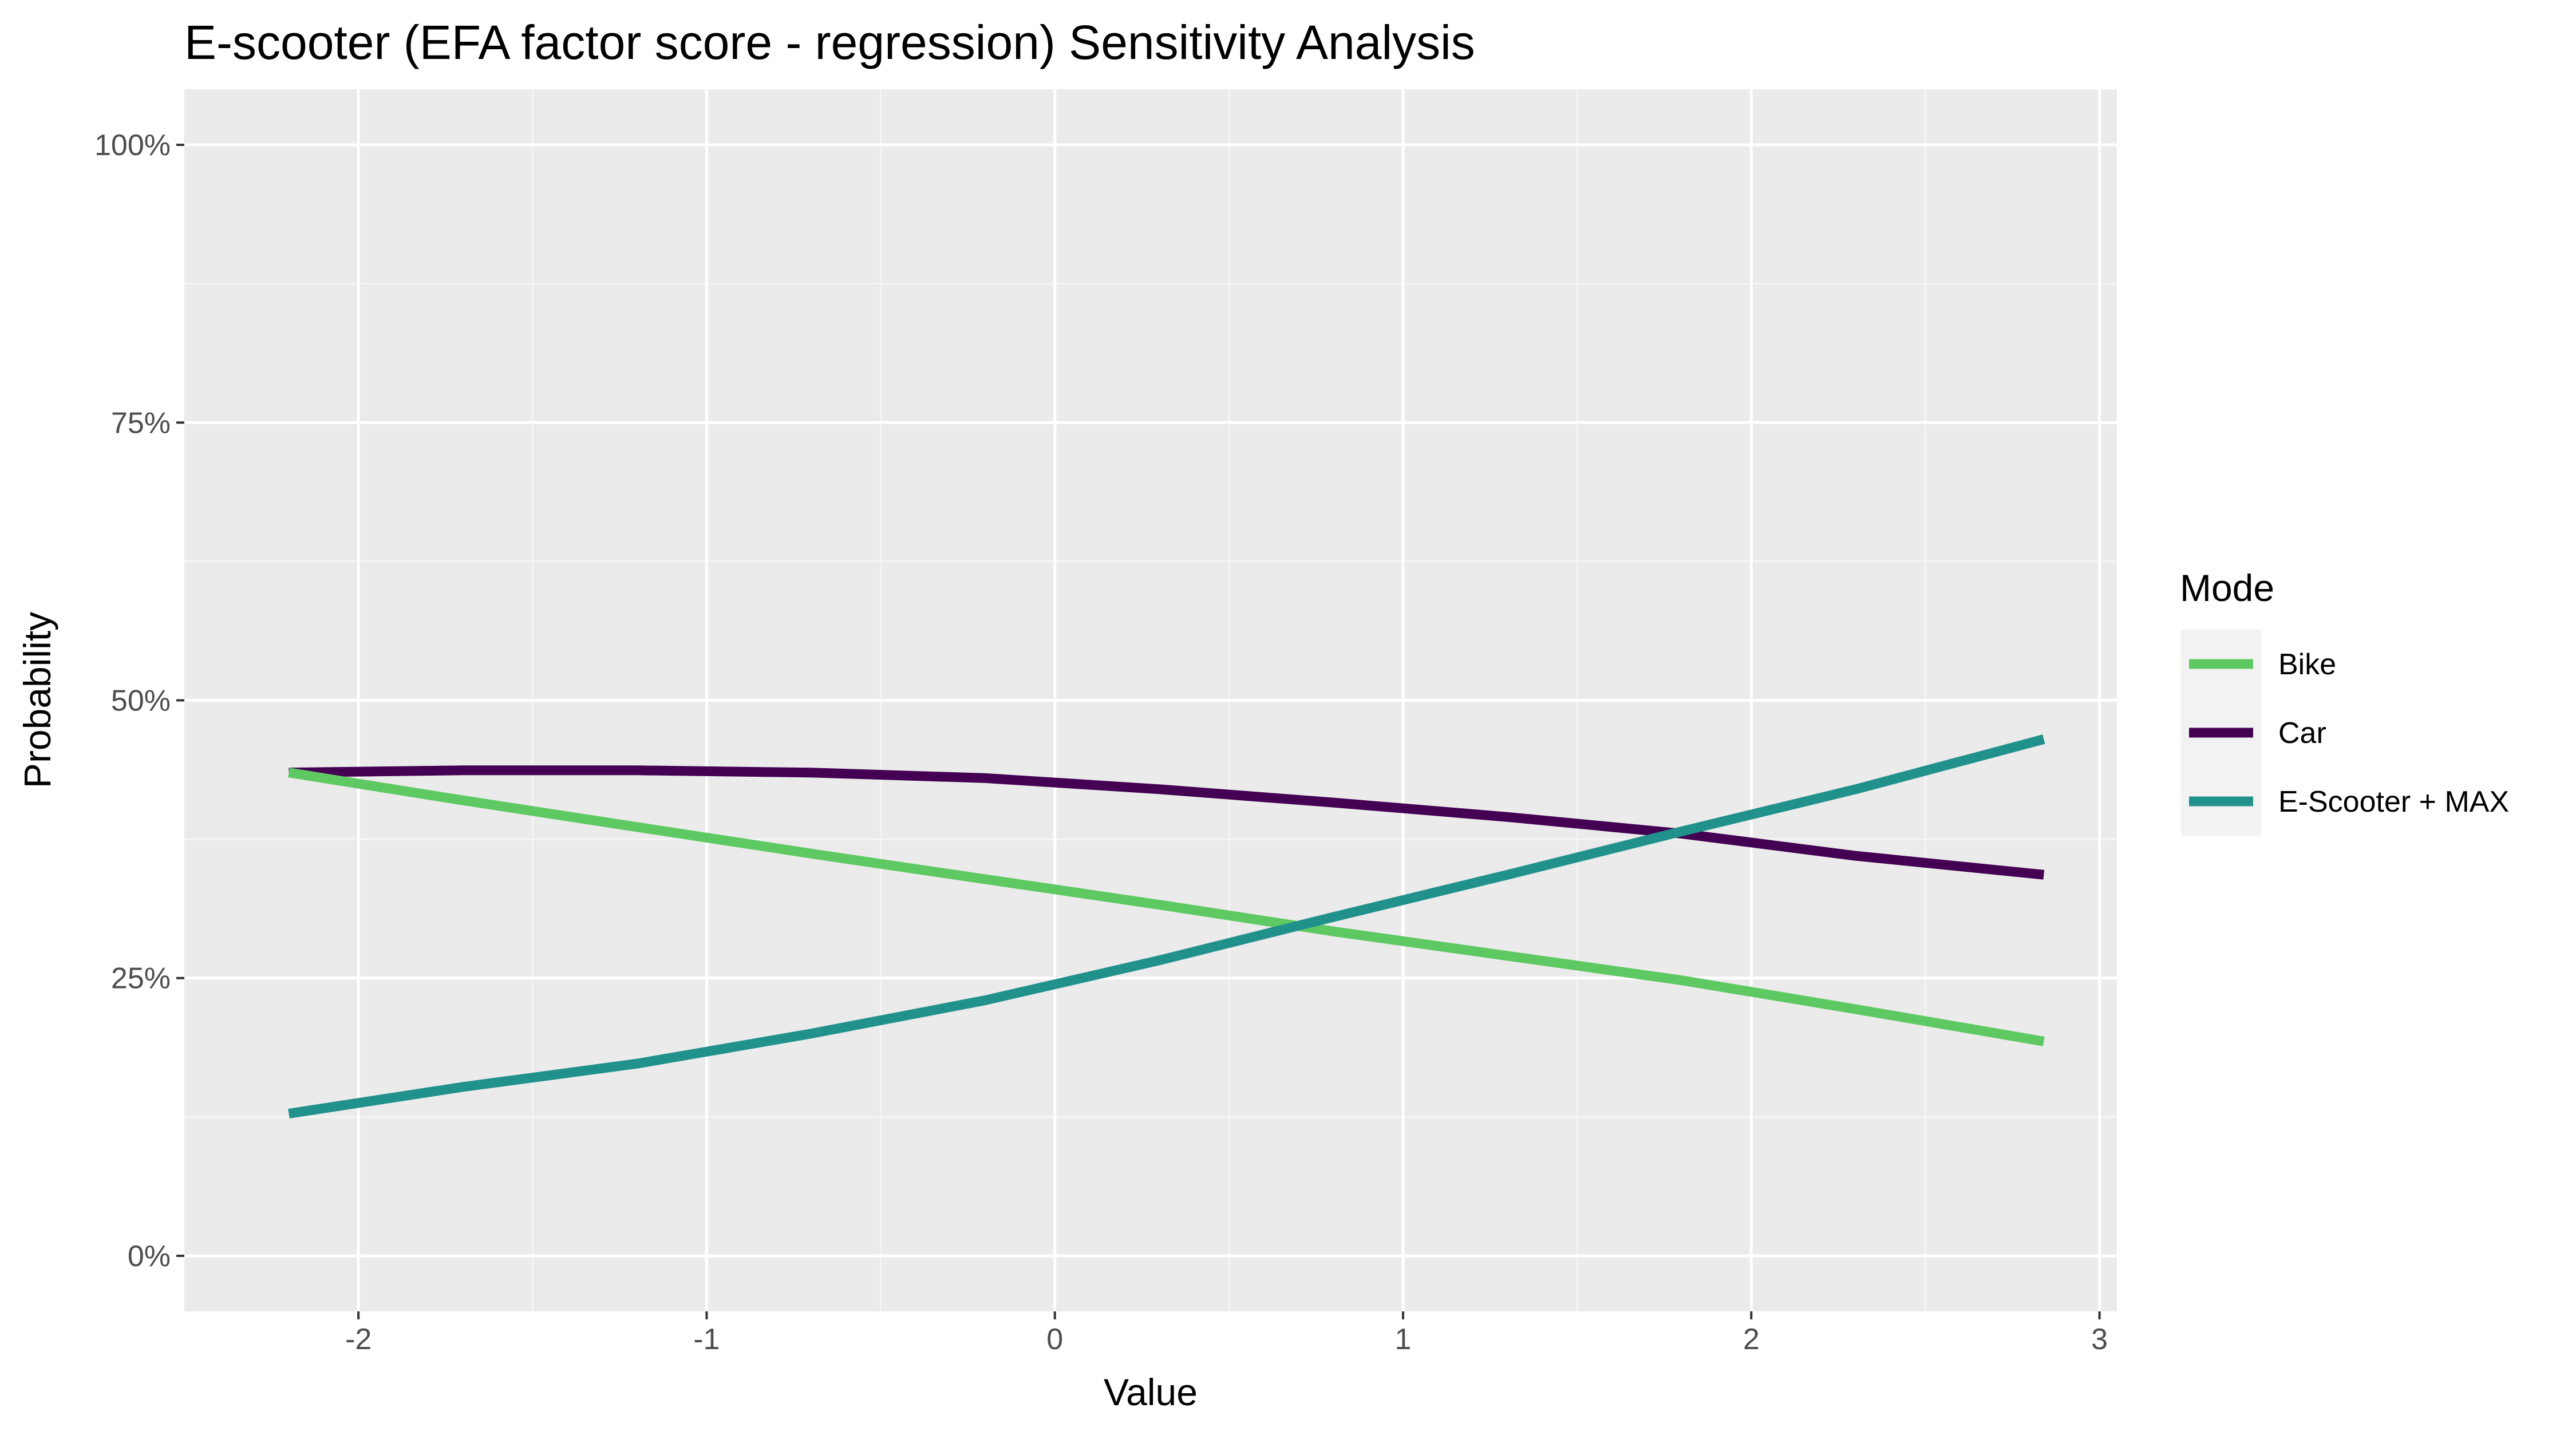 This screenshot has height=1431, width=2576. Describe the element at coordinates (2344, 701) in the screenshot. I see `legend: Mode Bike Car E-Scooter + MAX` at that location.